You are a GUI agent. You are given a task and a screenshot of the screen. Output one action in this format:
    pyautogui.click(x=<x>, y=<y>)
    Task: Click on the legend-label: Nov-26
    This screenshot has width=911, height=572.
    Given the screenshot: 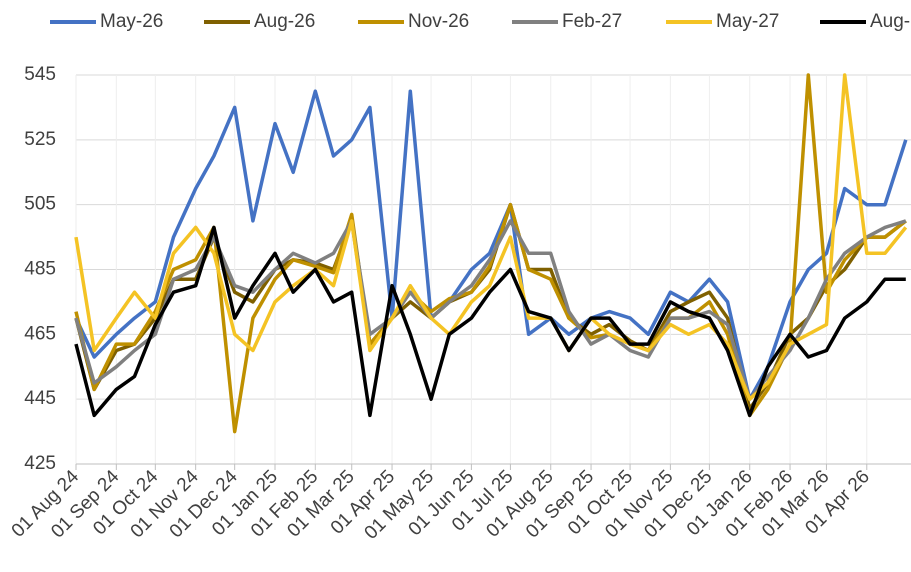 What is the action you would take?
    pyautogui.click(x=438, y=21)
    